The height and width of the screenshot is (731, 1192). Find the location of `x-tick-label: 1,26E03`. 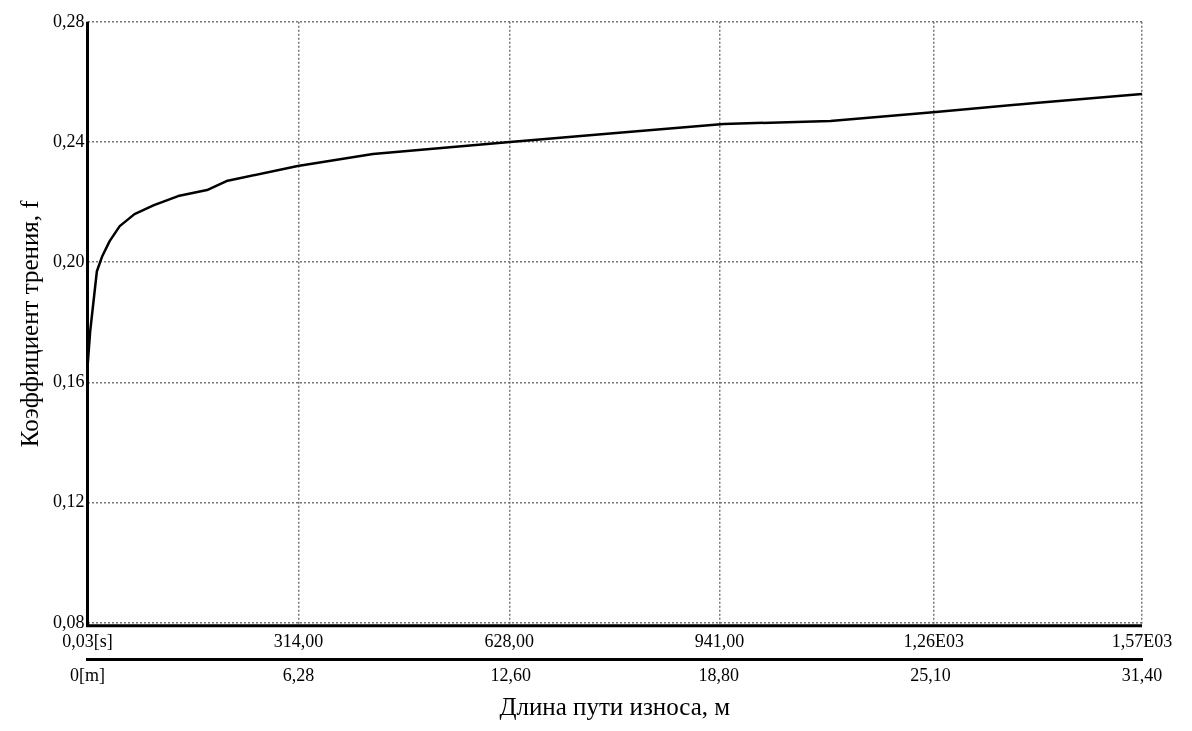

x-tick-label: 1,26E03 is located at coordinates (934, 641).